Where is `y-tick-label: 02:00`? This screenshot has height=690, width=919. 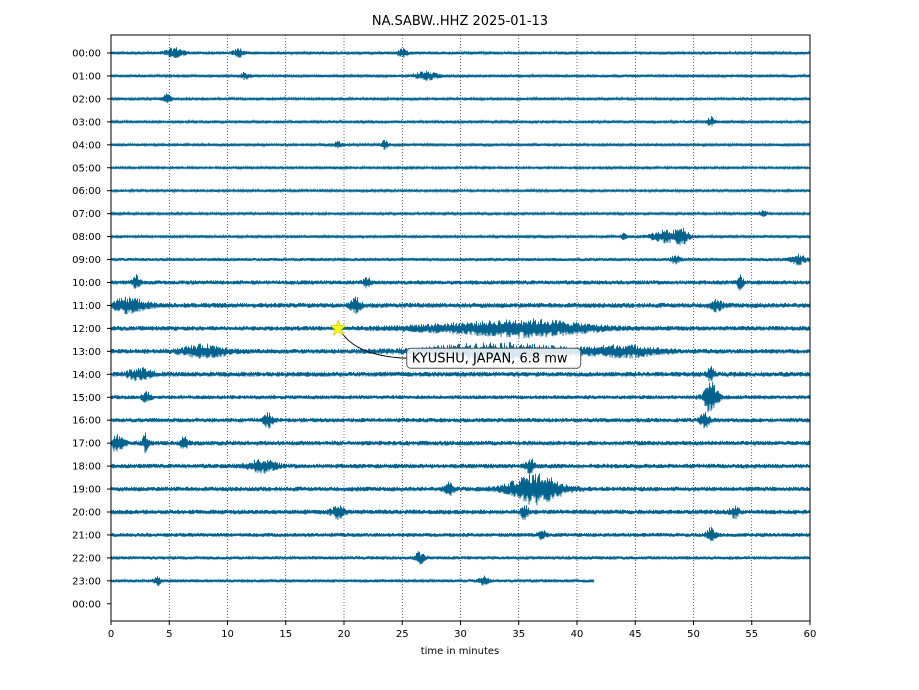
y-tick-label: 02:00 is located at coordinates (86, 99).